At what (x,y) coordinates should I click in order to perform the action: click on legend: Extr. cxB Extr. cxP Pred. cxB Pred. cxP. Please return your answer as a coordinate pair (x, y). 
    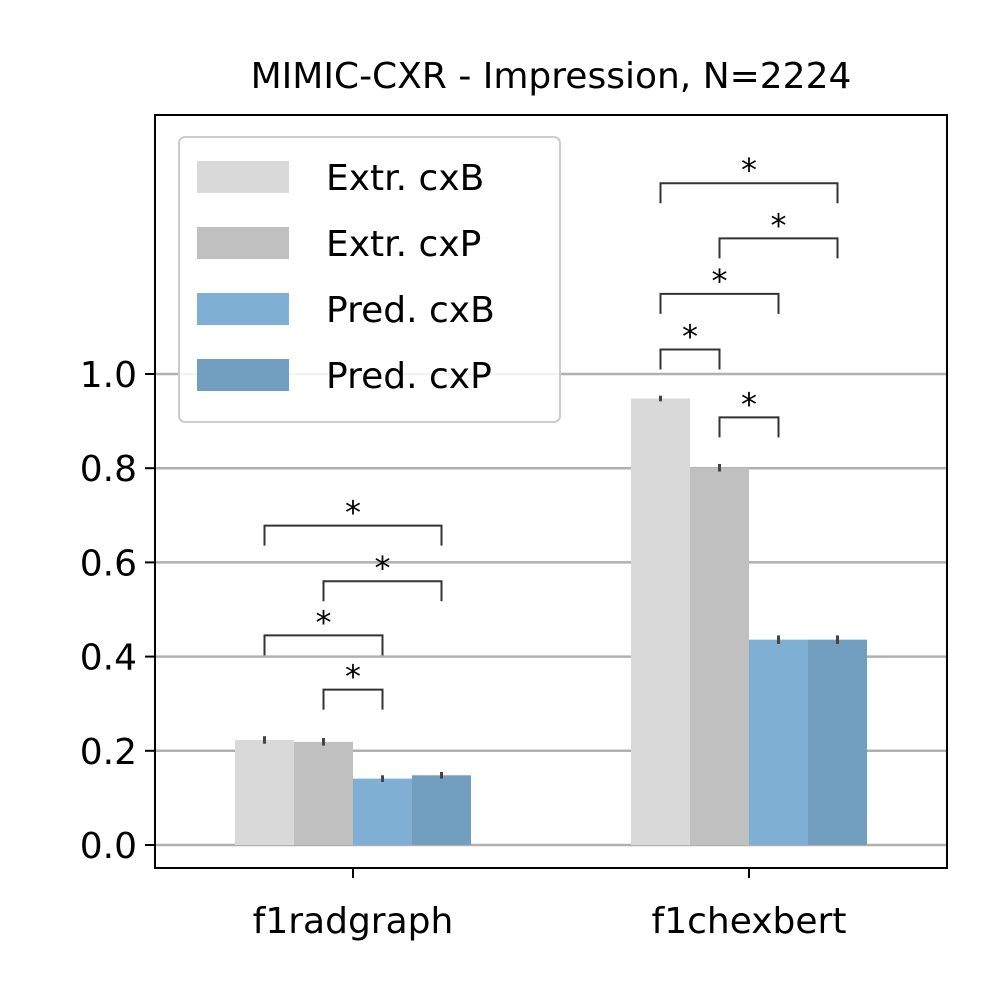
    Looking at the image, I should click on (369, 279).